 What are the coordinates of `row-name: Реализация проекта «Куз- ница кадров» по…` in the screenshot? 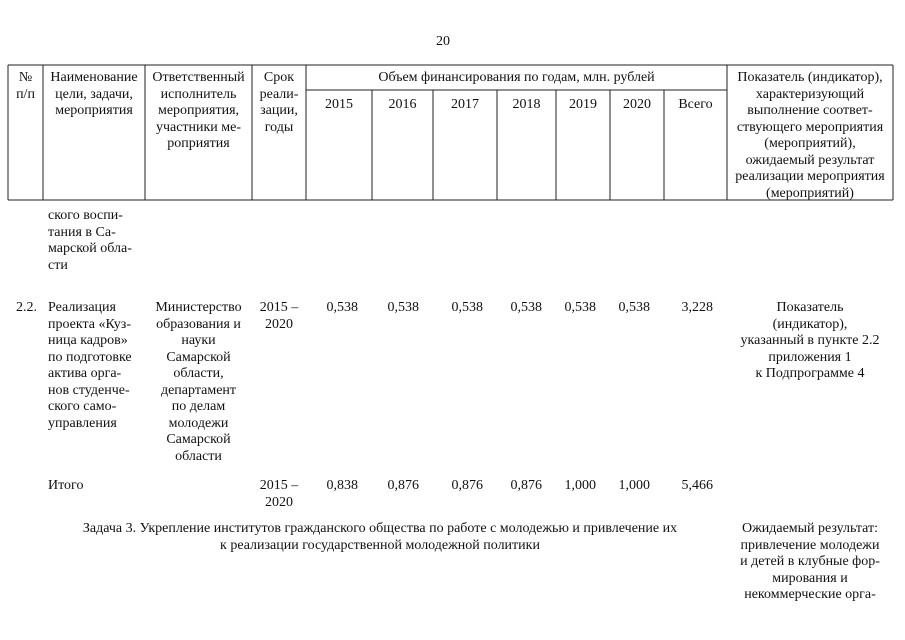 It's located at (90, 365).